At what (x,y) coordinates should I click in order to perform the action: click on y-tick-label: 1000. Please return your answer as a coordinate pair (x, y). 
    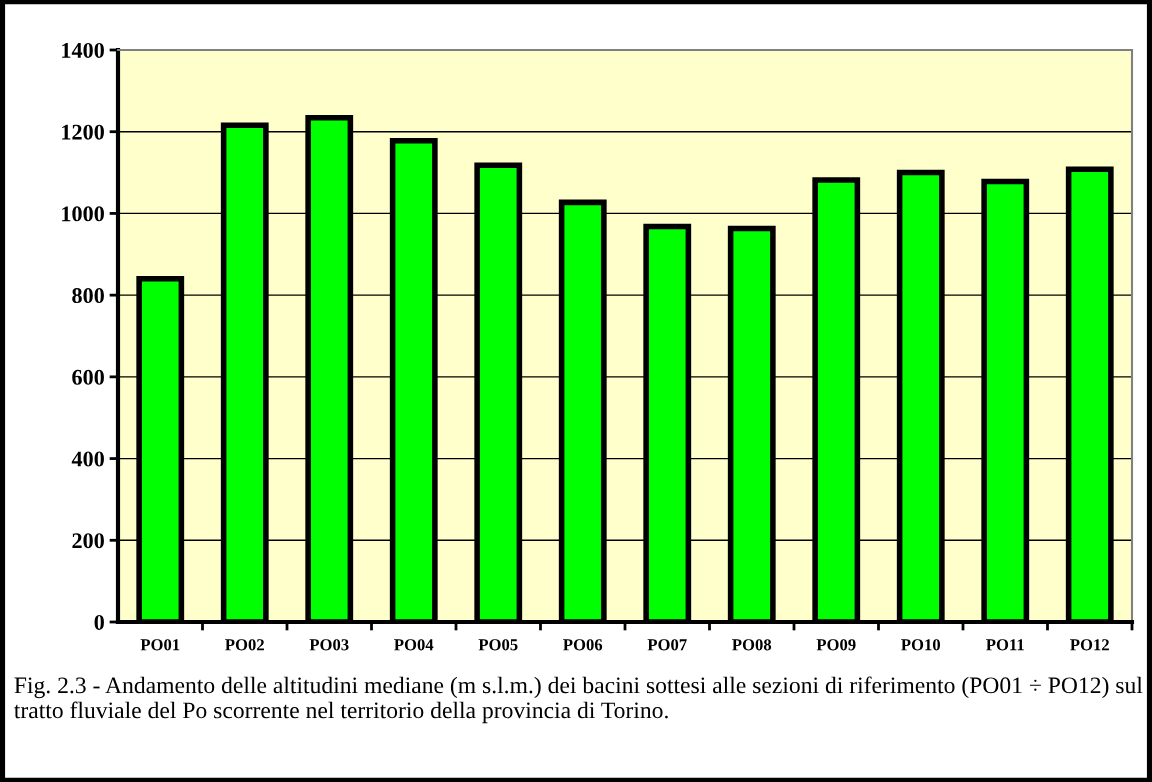
    Looking at the image, I should click on (83, 214).